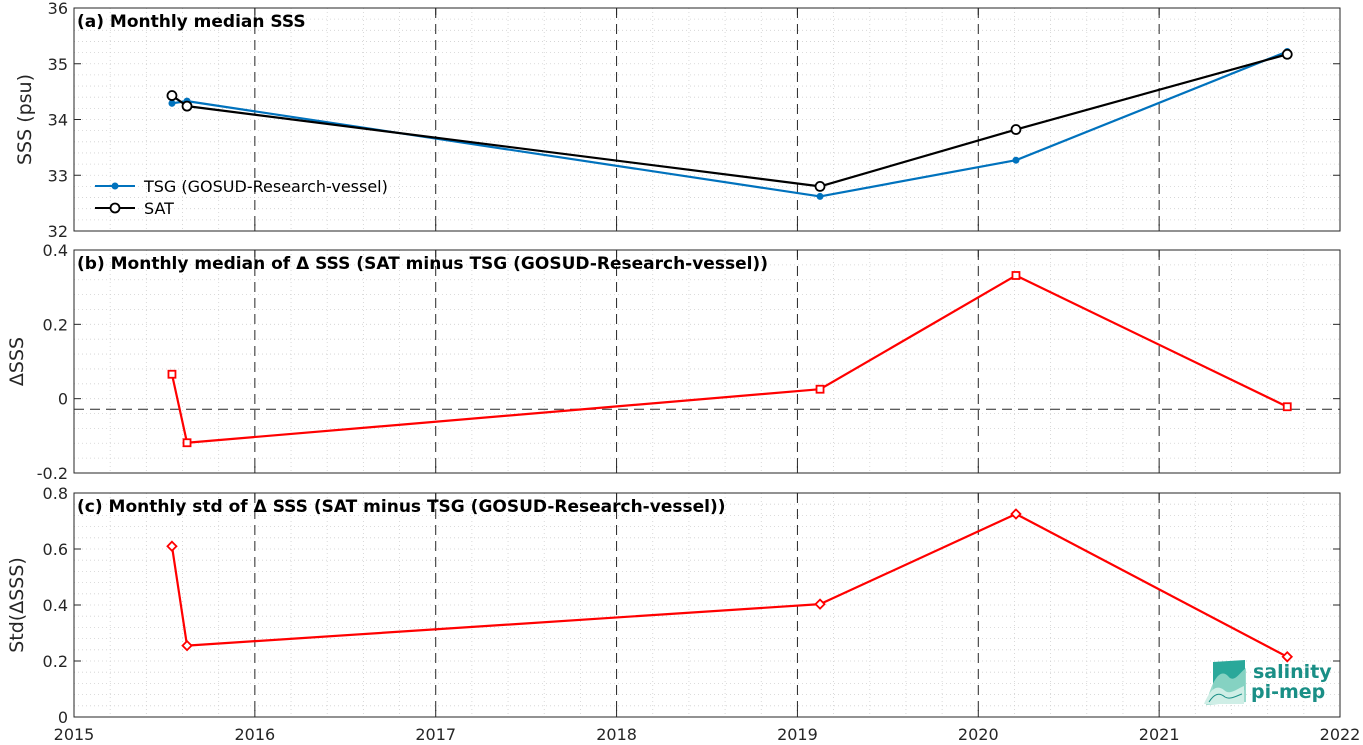 The height and width of the screenshot is (745, 1363). Describe the element at coordinates (17, 361) in the screenshot. I see `y-axis-label: ΔSSS` at that location.